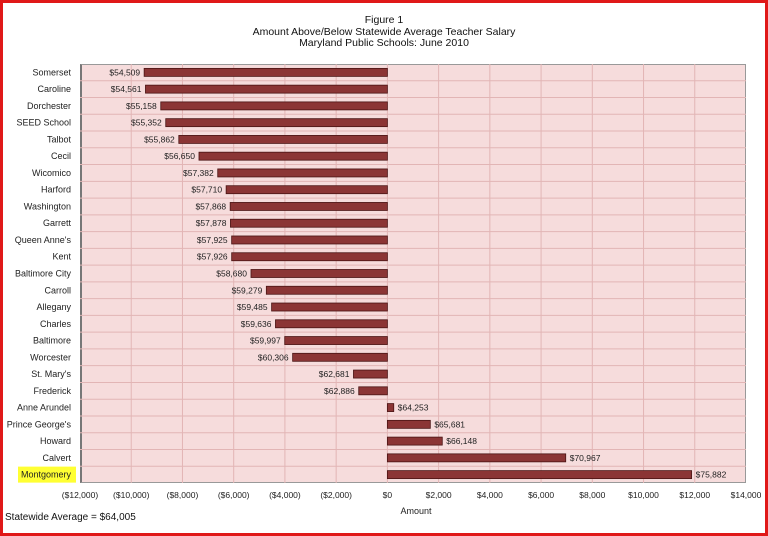 This screenshot has height=536, width=768. Describe the element at coordinates (413, 408) in the screenshot. I see `data-label: $64,253` at that location.